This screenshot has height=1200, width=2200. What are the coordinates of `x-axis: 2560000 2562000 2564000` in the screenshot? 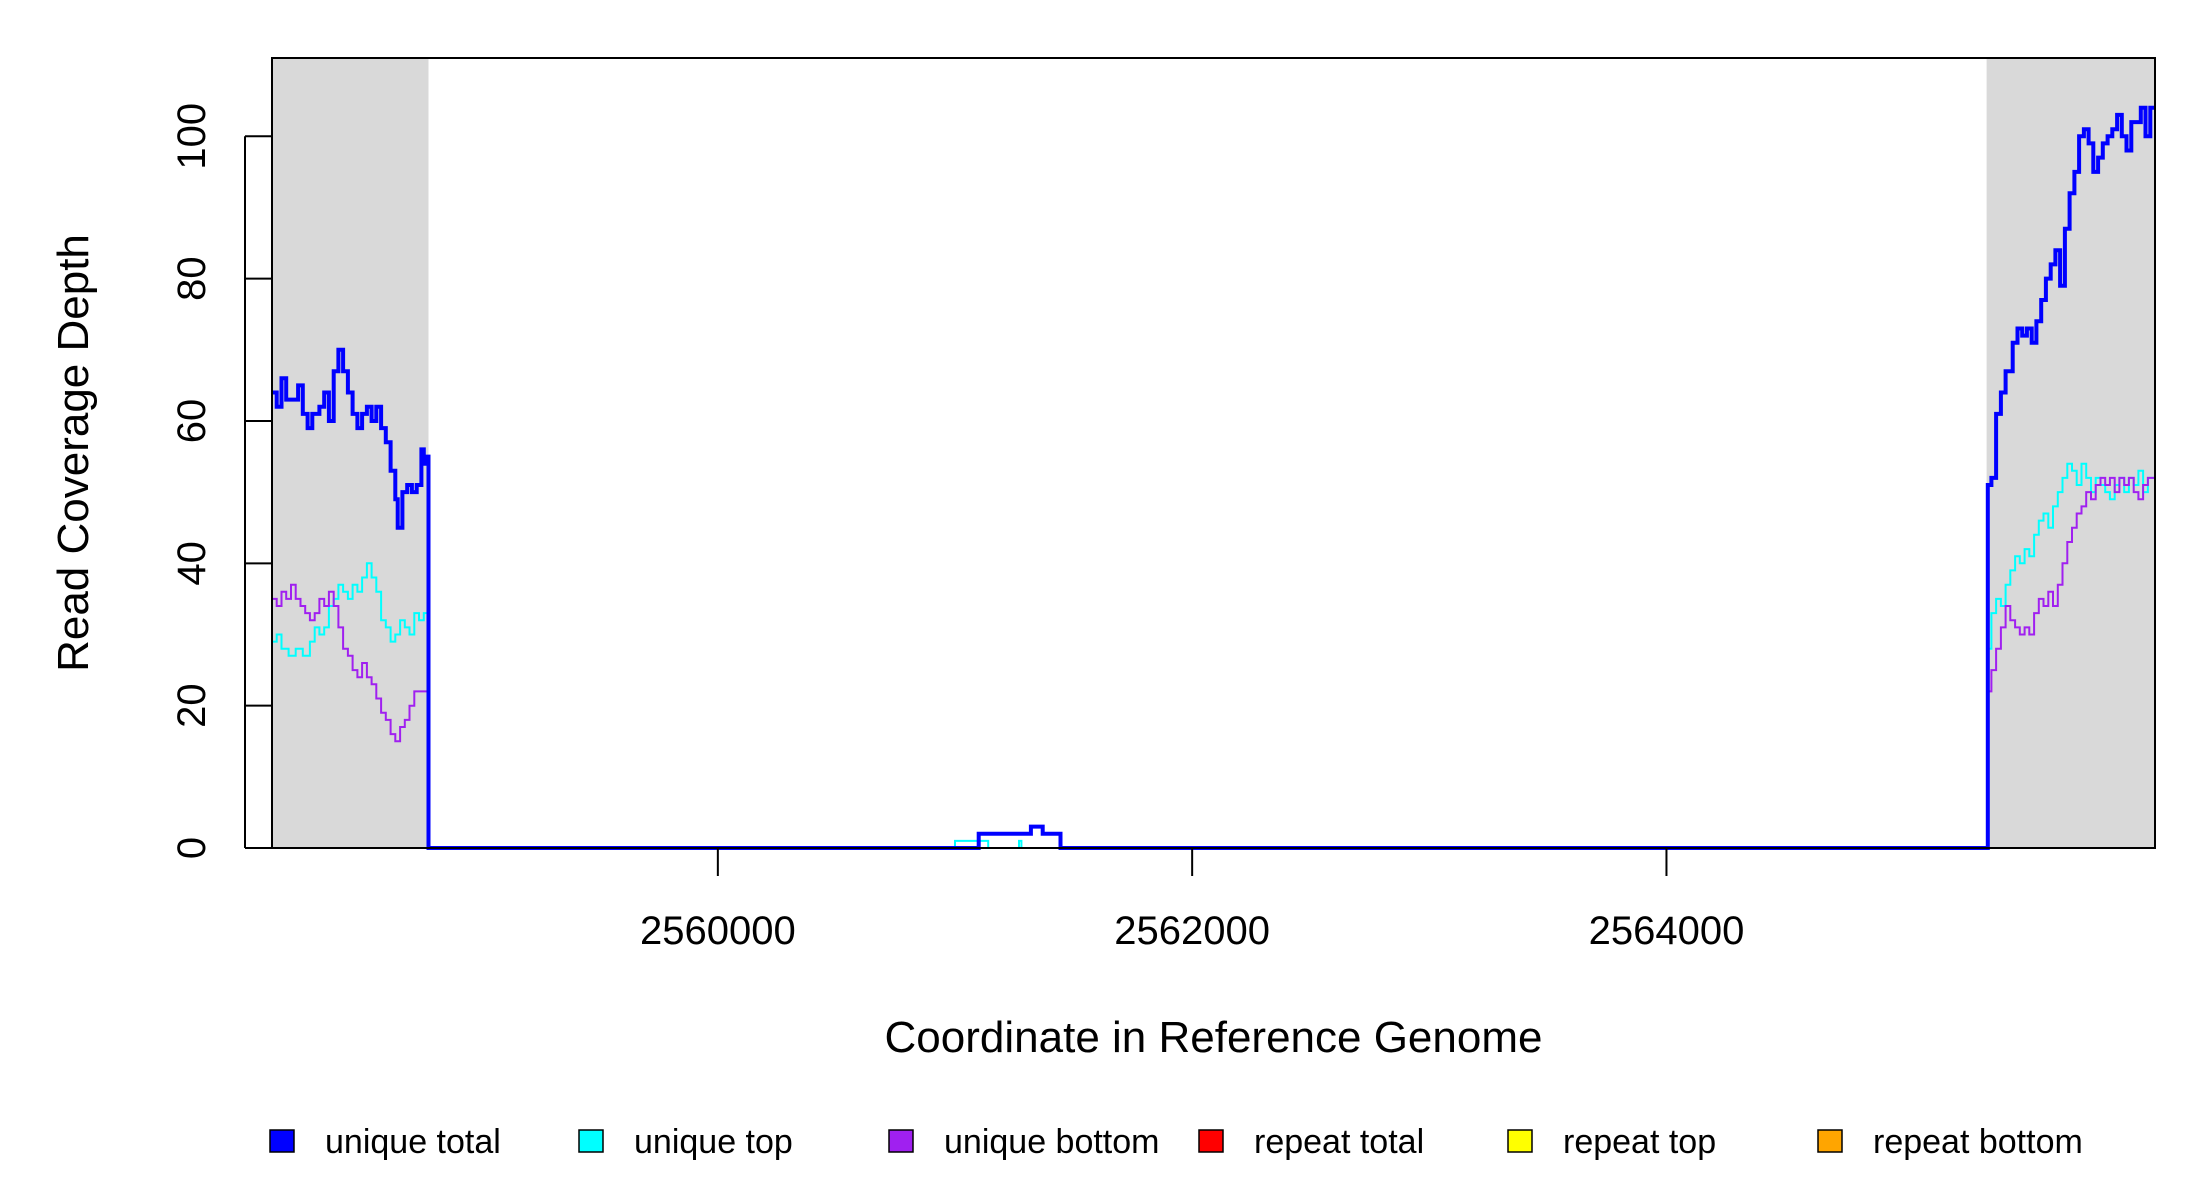 It's located at (1192, 900).